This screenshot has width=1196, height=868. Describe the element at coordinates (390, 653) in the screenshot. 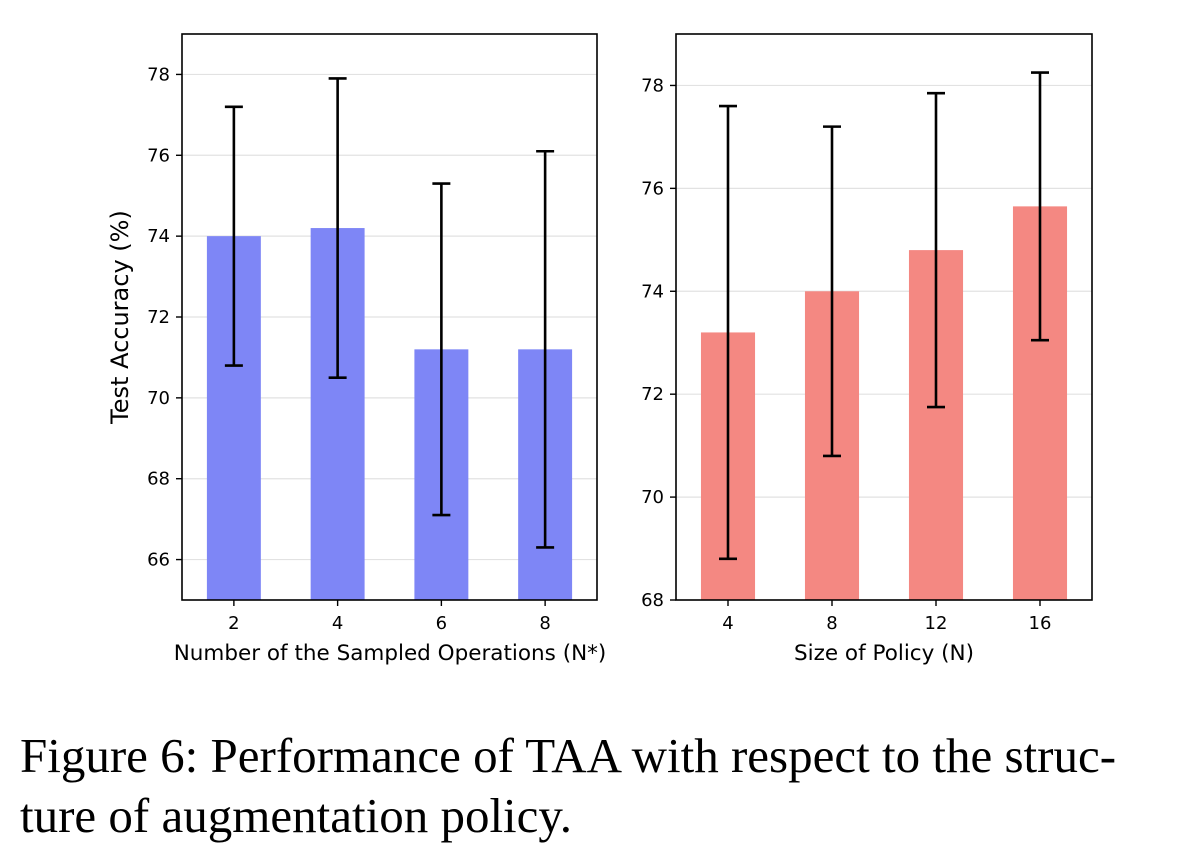

I see `x-axis-label: Number of the Sampled Operations (N*)` at that location.